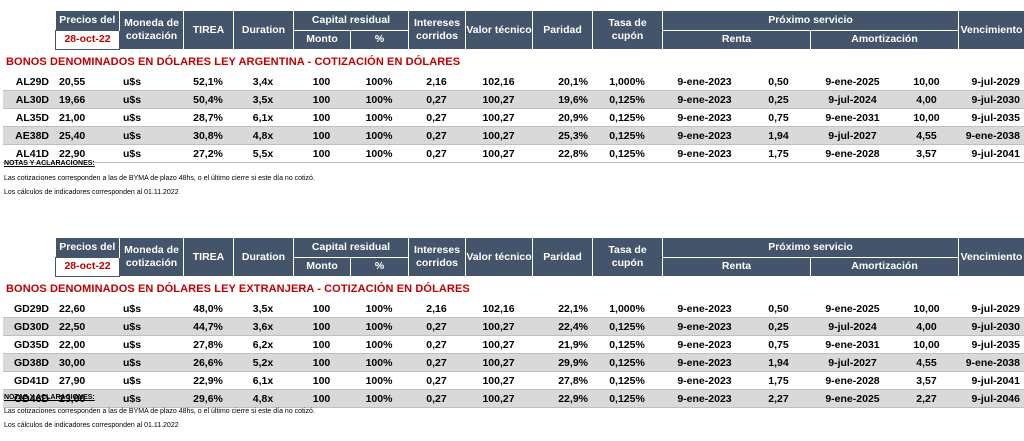 This screenshot has width=1024, height=441. What do you see at coordinates (208, 398) in the screenshot?
I see `tirea-cell: 29,6%` at bounding box center [208, 398].